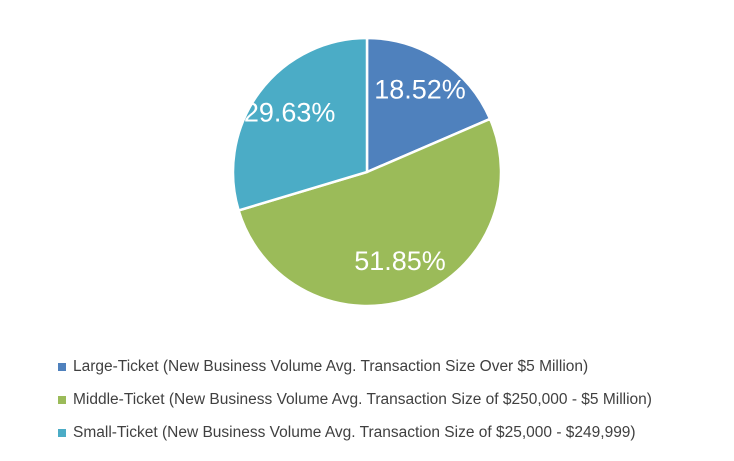  I want to click on legend-swatch-large-ticket, so click(62, 367).